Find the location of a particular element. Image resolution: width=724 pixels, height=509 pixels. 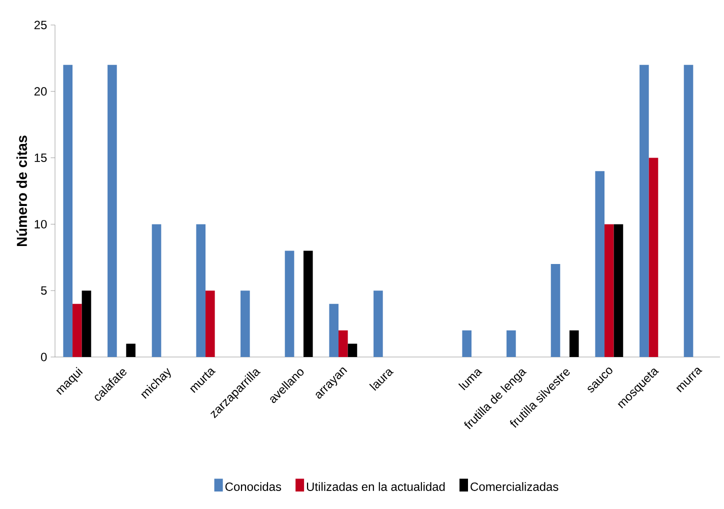

legend-label: Utilizadas en la actualidad is located at coordinates (375, 486).